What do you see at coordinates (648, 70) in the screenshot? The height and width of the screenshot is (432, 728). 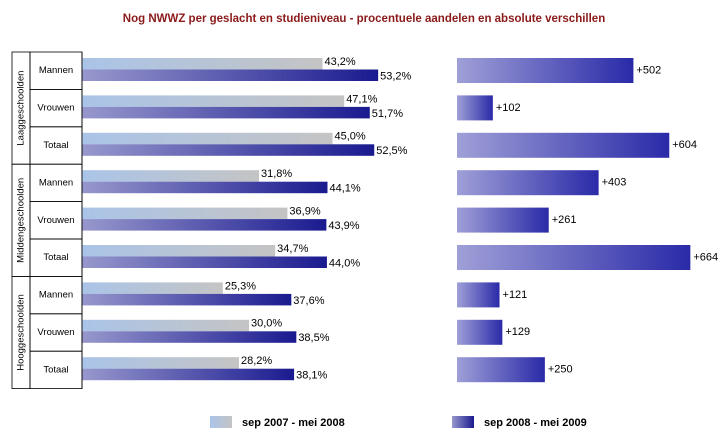 I see `value-label: +502` at bounding box center [648, 70].